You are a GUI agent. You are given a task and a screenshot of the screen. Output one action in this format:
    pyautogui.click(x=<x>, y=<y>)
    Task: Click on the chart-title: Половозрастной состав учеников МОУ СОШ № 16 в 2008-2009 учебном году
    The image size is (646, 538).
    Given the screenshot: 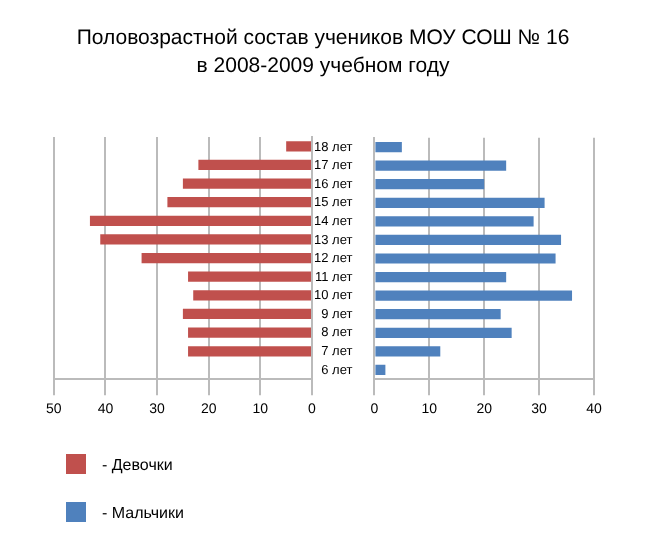 What is the action you would take?
    pyautogui.click(x=323, y=52)
    